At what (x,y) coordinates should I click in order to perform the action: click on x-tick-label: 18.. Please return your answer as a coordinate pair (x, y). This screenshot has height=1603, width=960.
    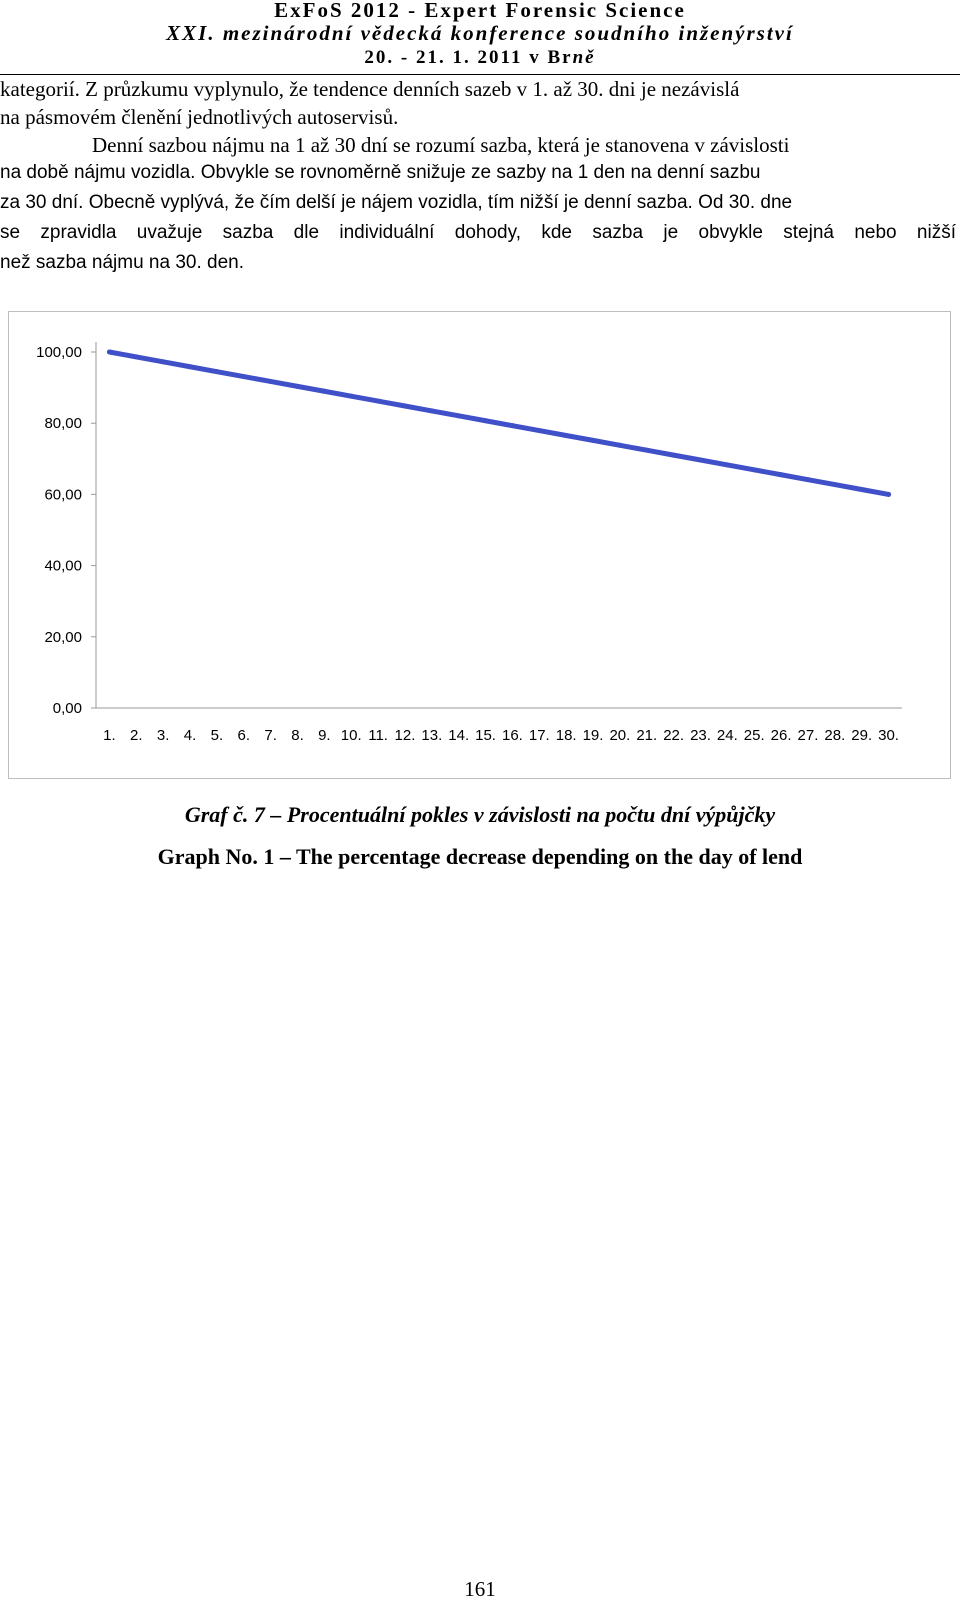
    Looking at the image, I should click on (566, 735).